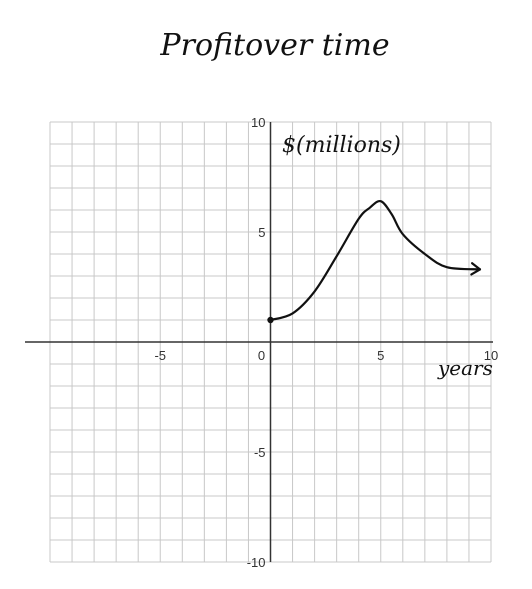 The width and height of the screenshot is (532, 589). What do you see at coordinates (260, 452) in the screenshot?
I see `y-tick-label: -5` at bounding box center [260, 452].